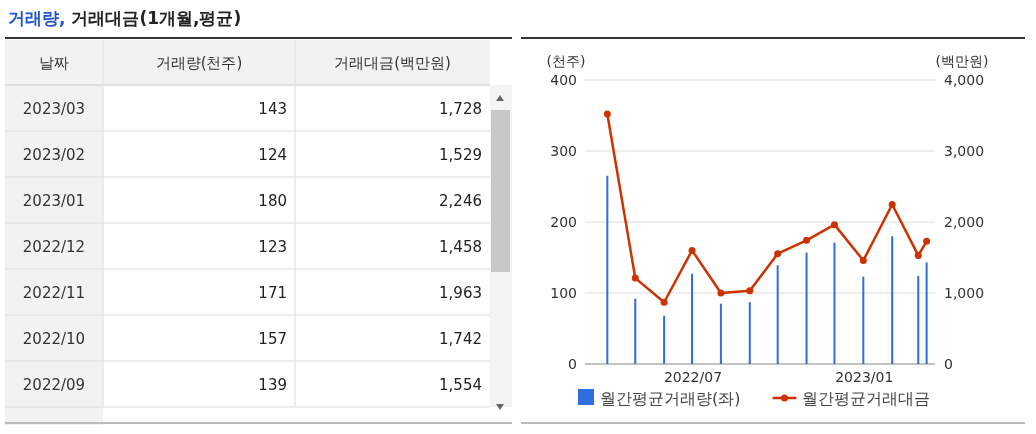 Image resolution: width=1036 pixels, height=434 pixels. I want to click on y2-tick-label: 0, so click(948, 364).